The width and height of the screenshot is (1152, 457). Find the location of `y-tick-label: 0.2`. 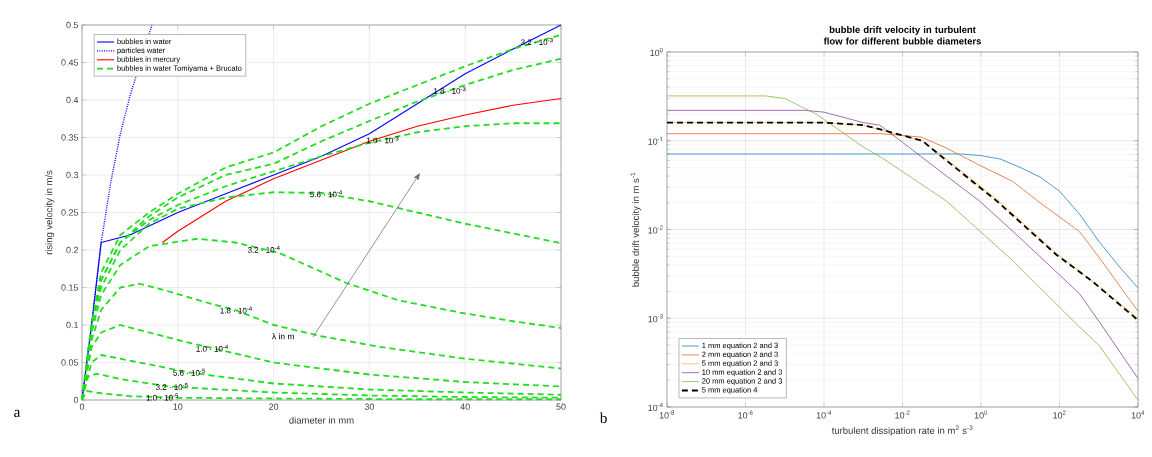

y-tick-label: 0.2 is located at coordinates (72, 250).